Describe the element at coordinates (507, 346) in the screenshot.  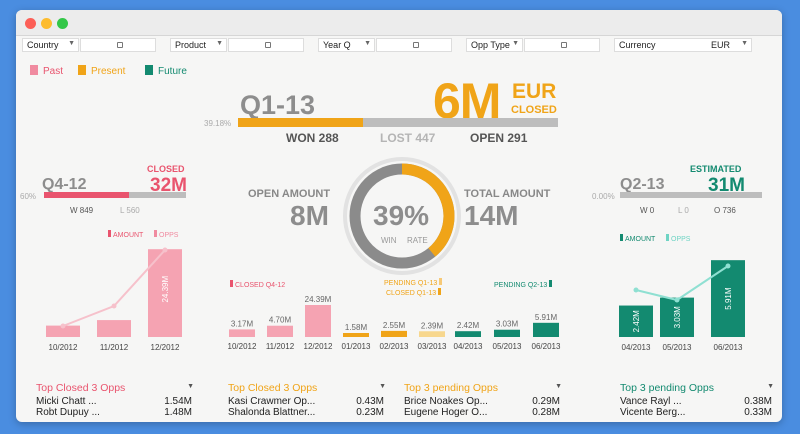
I see `mid-tick-label: 05/2013` at that location.